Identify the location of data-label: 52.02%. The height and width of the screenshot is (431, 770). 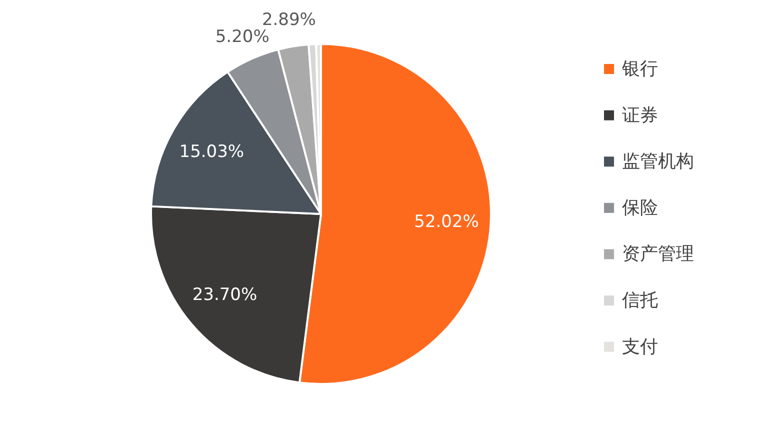
(446, 222).